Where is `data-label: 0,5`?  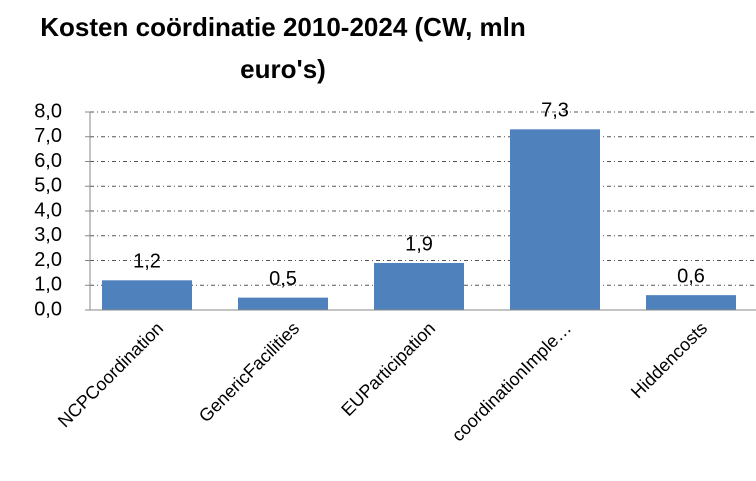
data-label: 0,5 is located at coordinates (283, 279).